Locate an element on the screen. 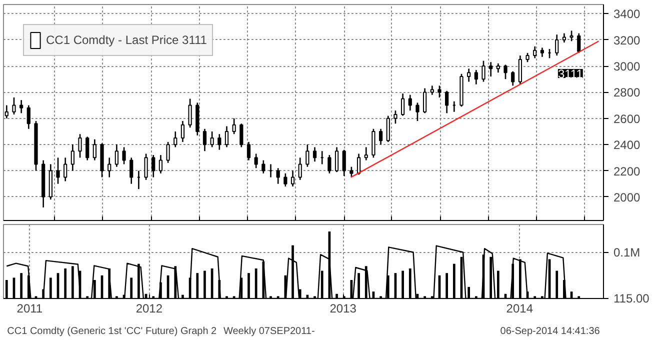 The width and height of the screenshot is (655, 340). x-tick-label: 2012 is located at coordinates (149, 309).